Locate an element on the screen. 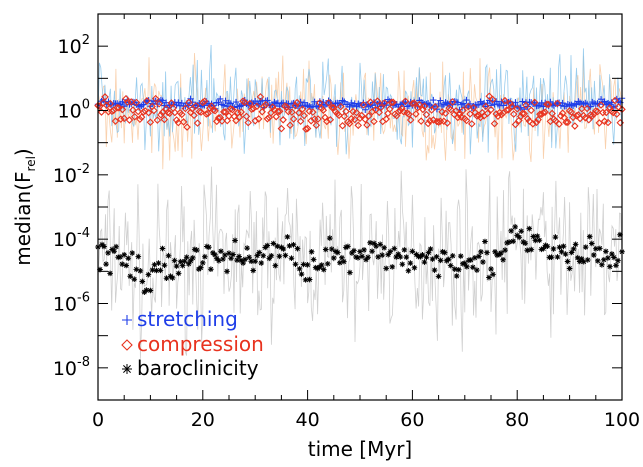  y-axis-label-subscript: rel is located at coordinates (31, 163).